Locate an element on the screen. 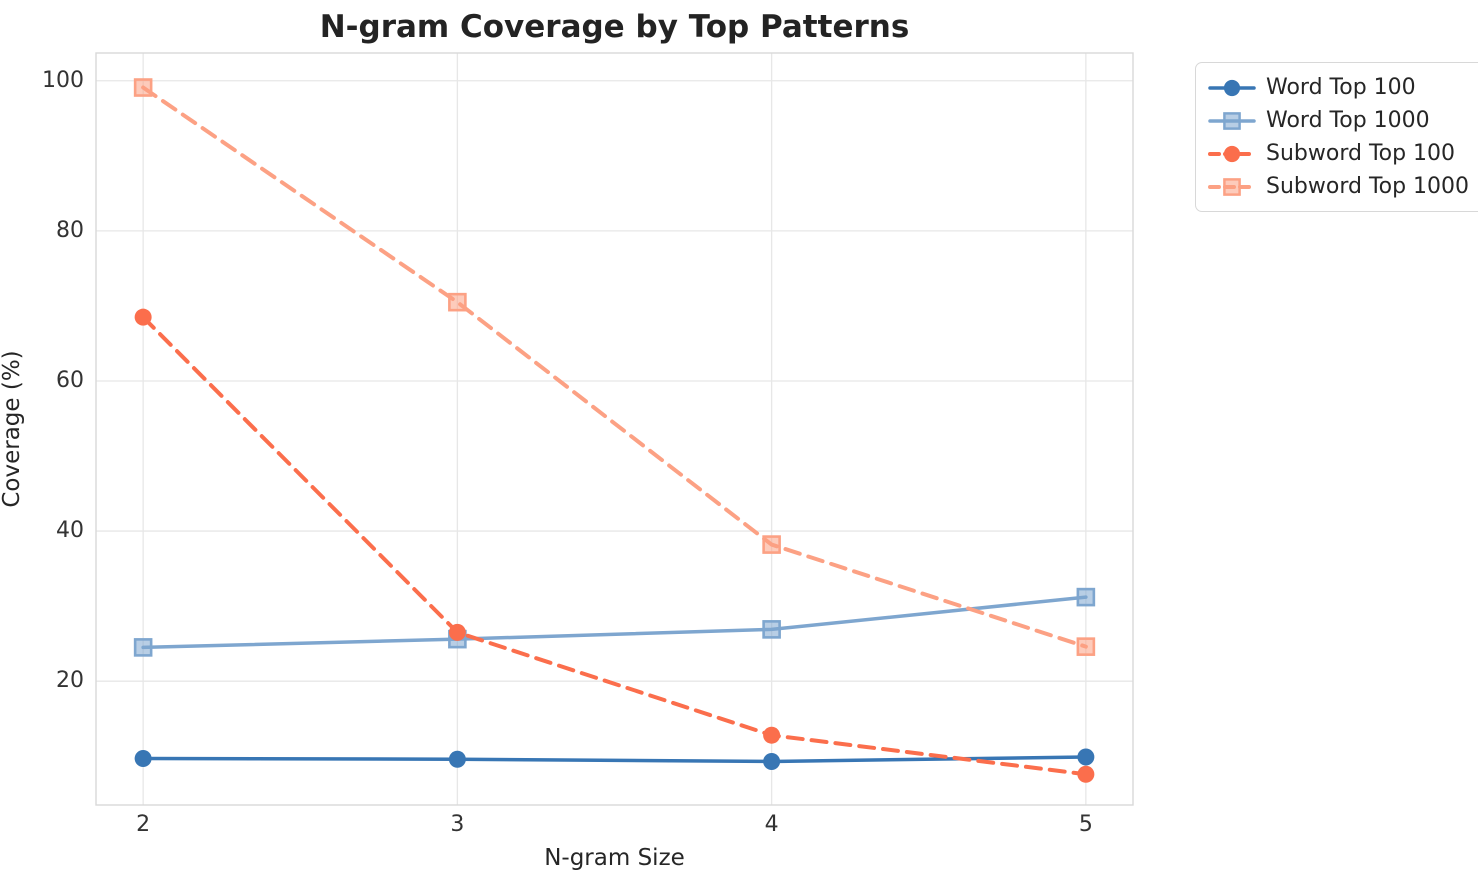 This screenshot has width=1478, height=885. x-tick-label-4: 4 is located at coordinates (771, 824).